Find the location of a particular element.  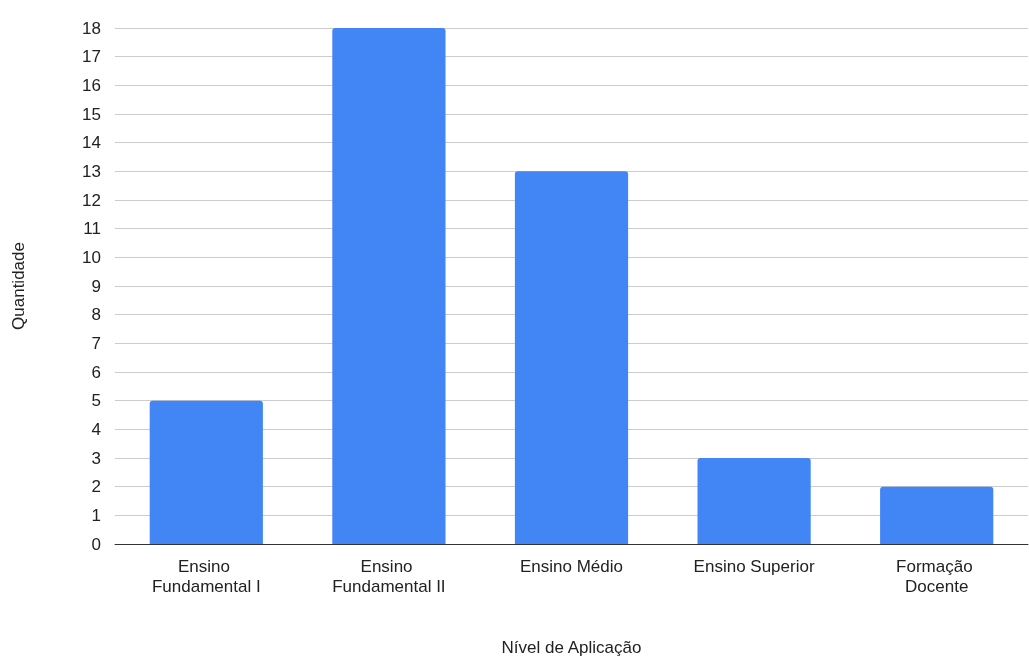

y-tick-label: 9 is located at coordinates (96, 286).